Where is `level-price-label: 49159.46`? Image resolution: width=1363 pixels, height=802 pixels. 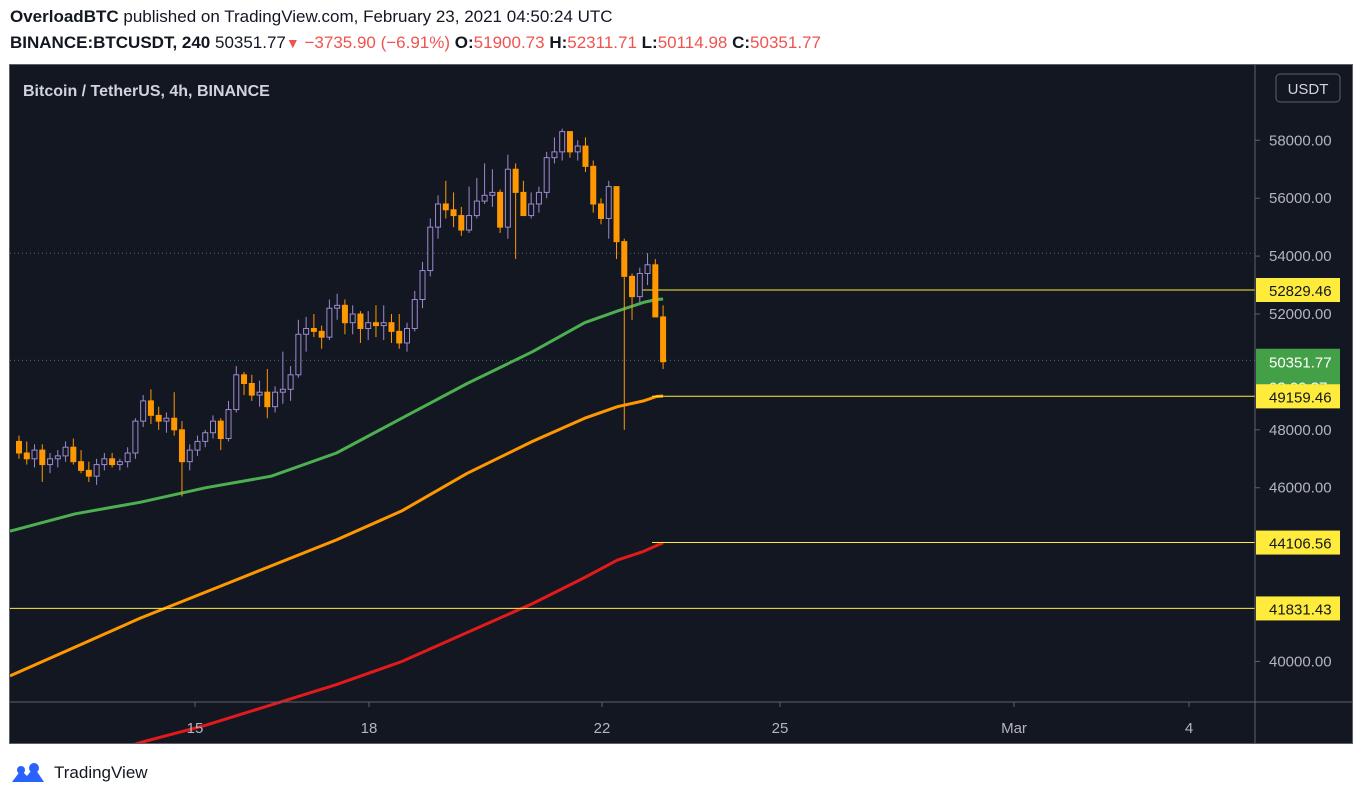
level-price-label: 49159.46 is located at coordinates (1300, 397).